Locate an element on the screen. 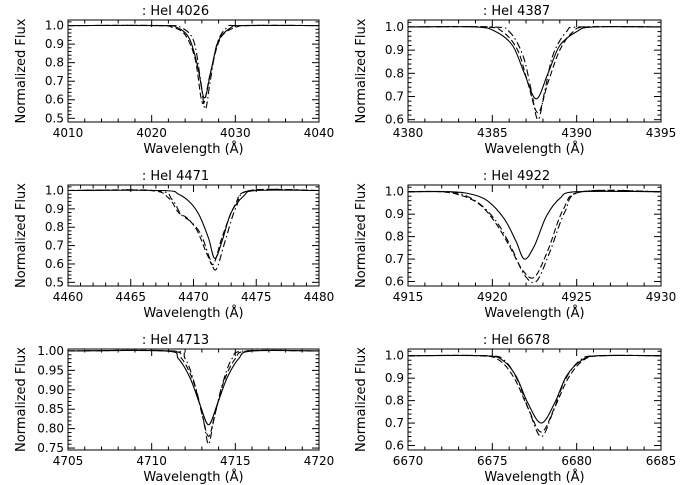  panel-title: : HeI 4922 is located at coordinates (516, 176).